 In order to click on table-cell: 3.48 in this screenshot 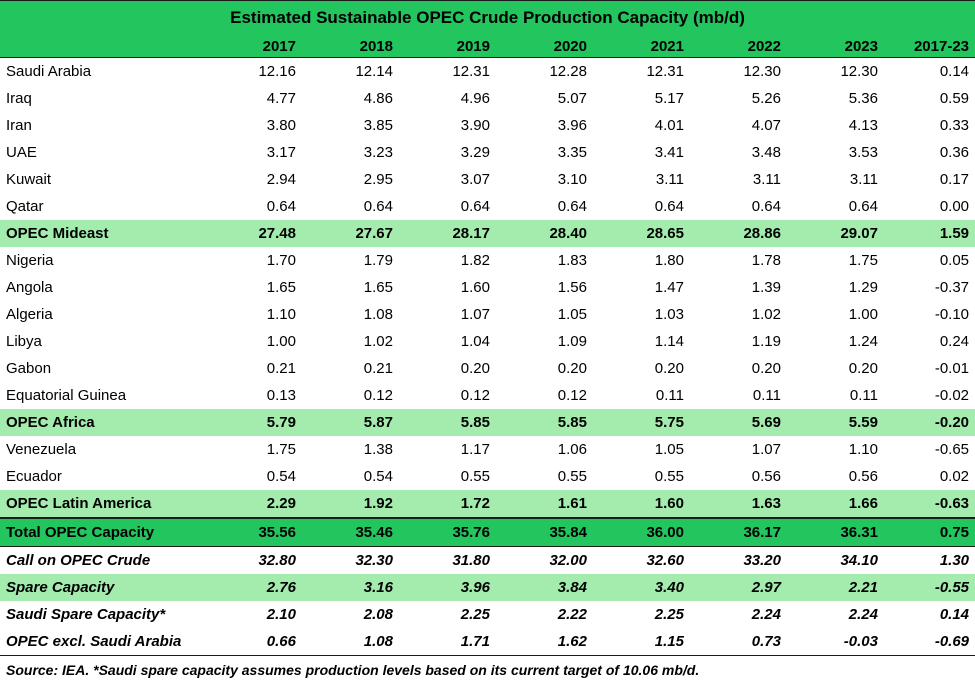, I will do `click(766, 152)`.